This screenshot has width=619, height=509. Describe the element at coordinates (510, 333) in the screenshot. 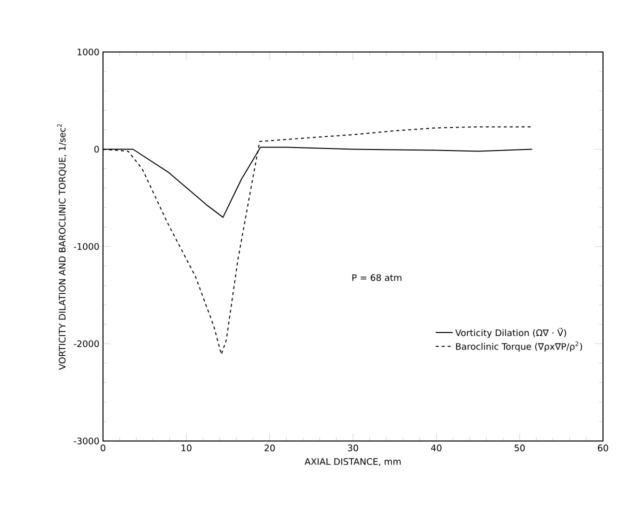

I see `legend-label: Vorticity Dilation (Ω∇ · V⃗)` at that location.